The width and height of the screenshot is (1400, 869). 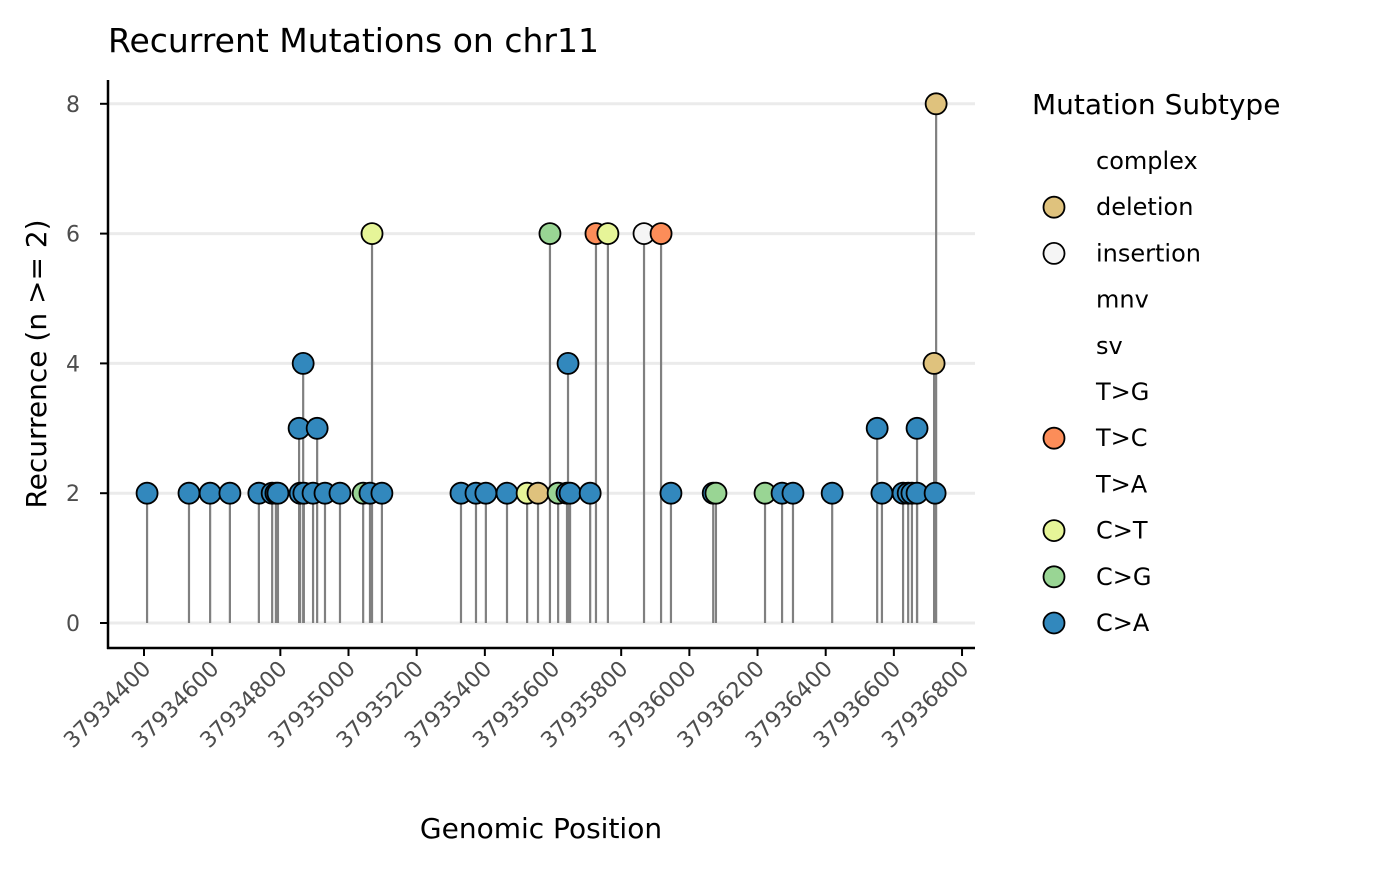 What do you see at coordinates (1156, 104) in the screenshot?
I see `legend-title: Mutation Subtype` at bounding box center [1156, 104].